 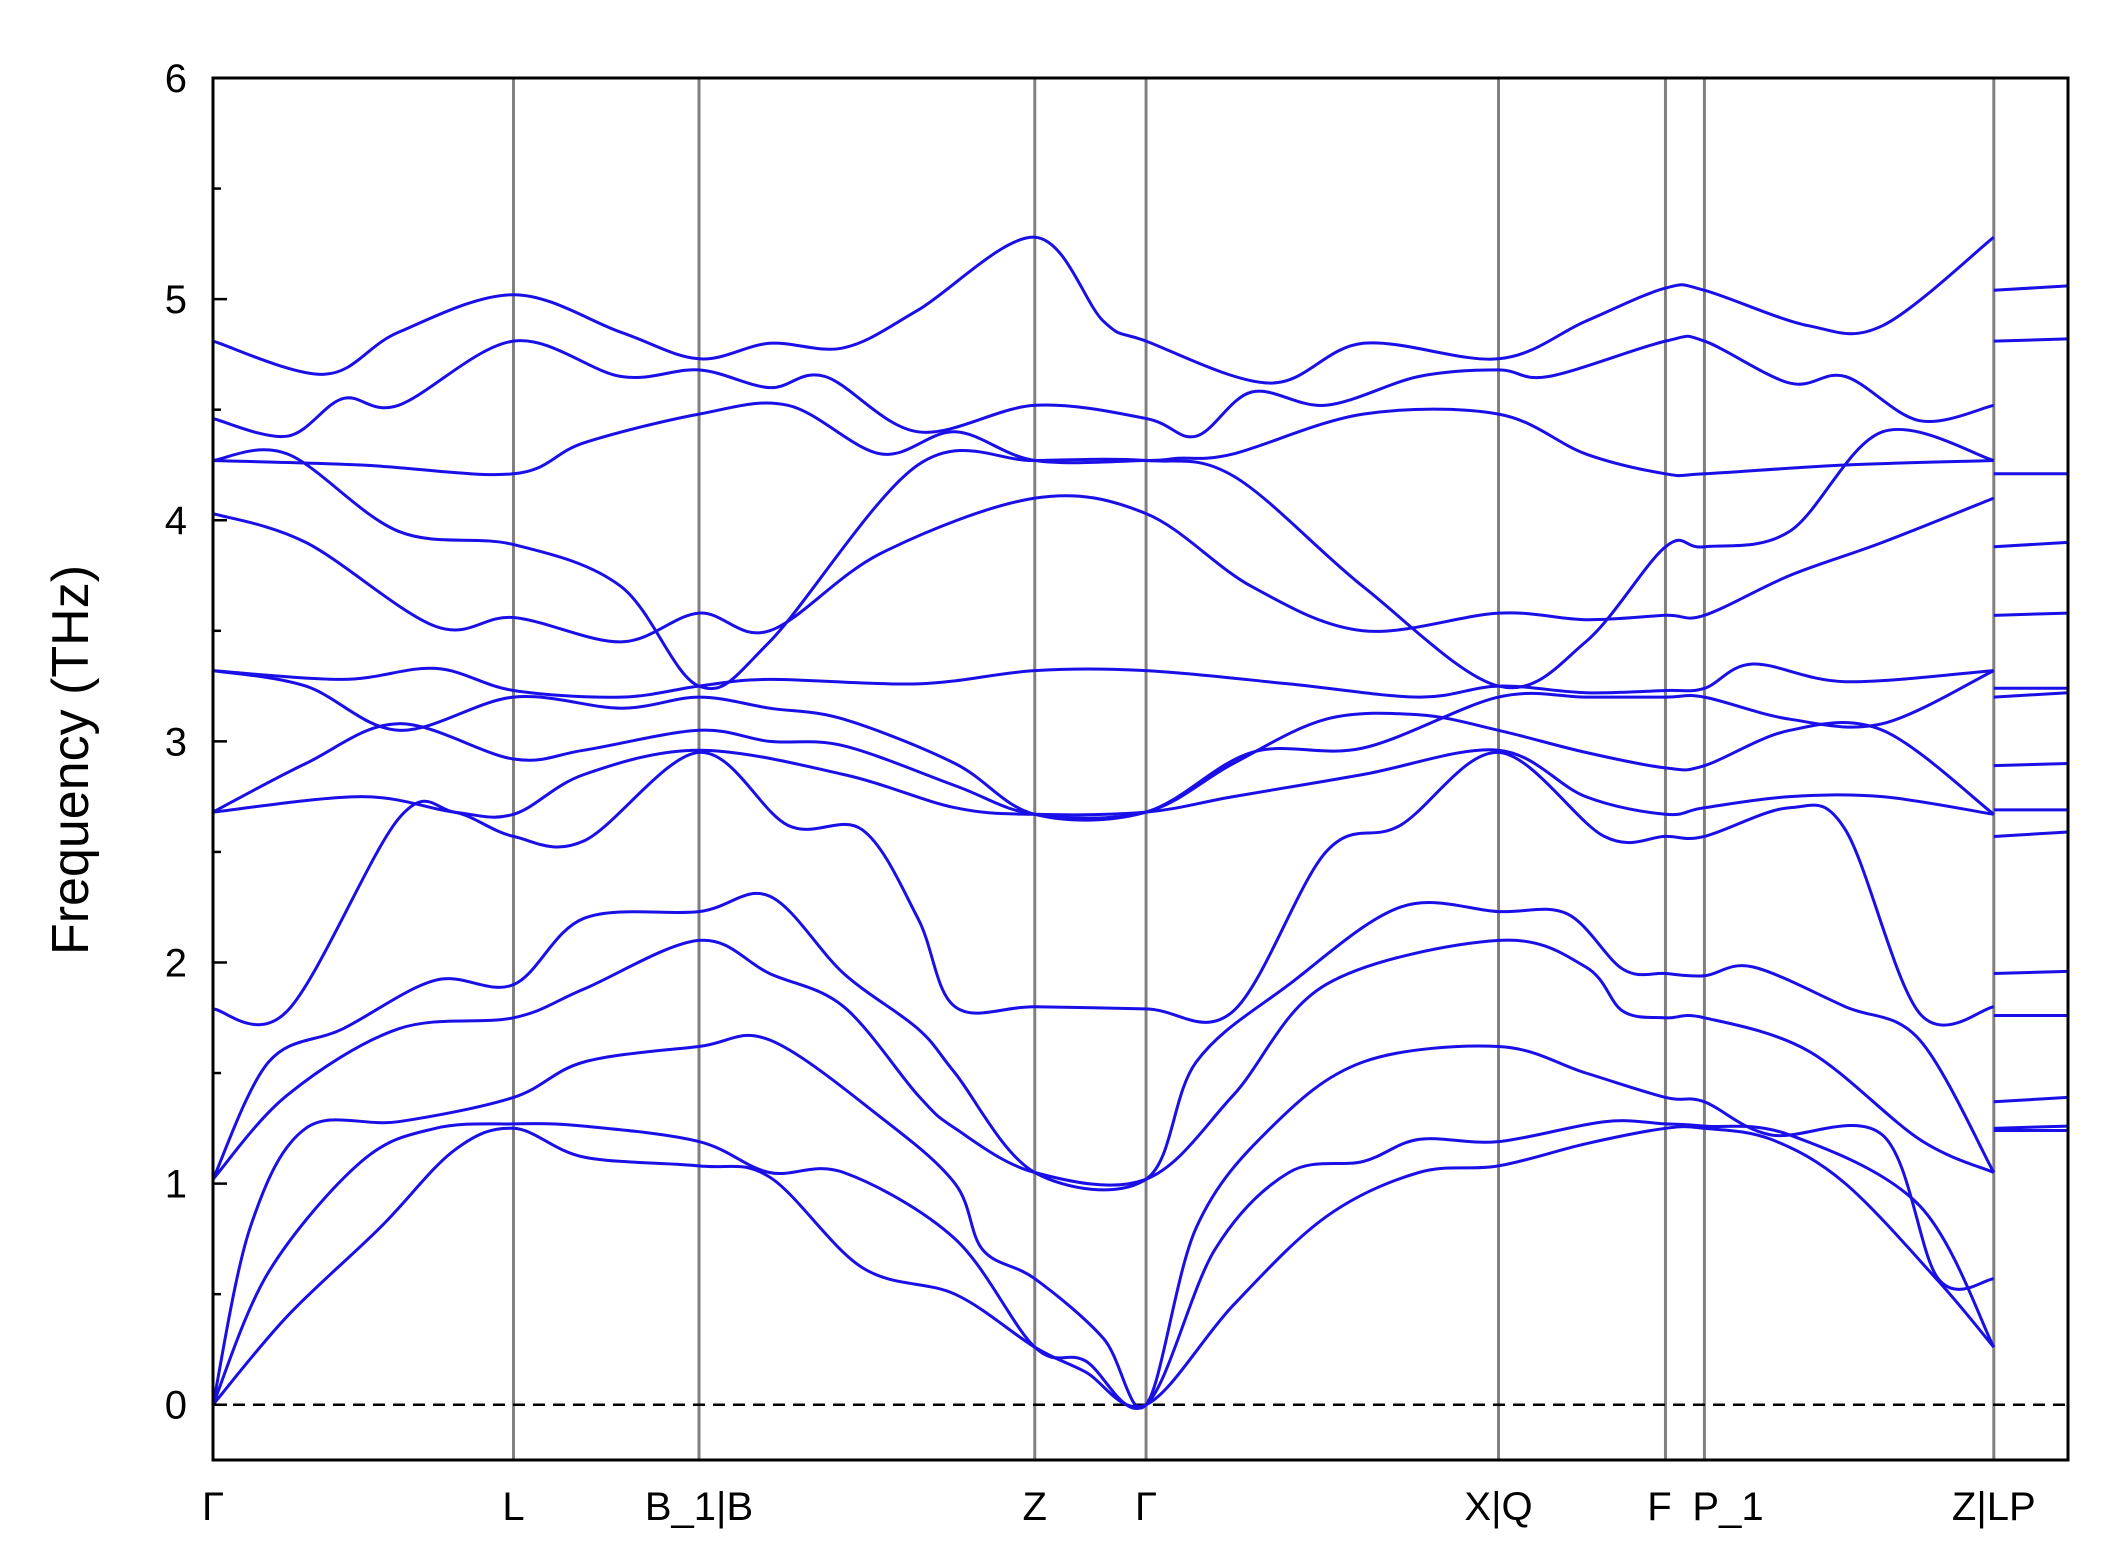 I want to click on y-tick-label: 0, so click(x=176, y=1406).